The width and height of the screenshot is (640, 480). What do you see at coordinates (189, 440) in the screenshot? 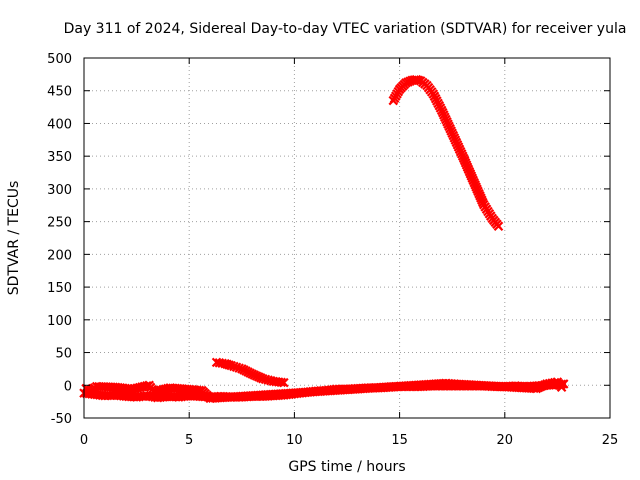
I see `x-tick-label: 5` at bounding box center [189, 440].